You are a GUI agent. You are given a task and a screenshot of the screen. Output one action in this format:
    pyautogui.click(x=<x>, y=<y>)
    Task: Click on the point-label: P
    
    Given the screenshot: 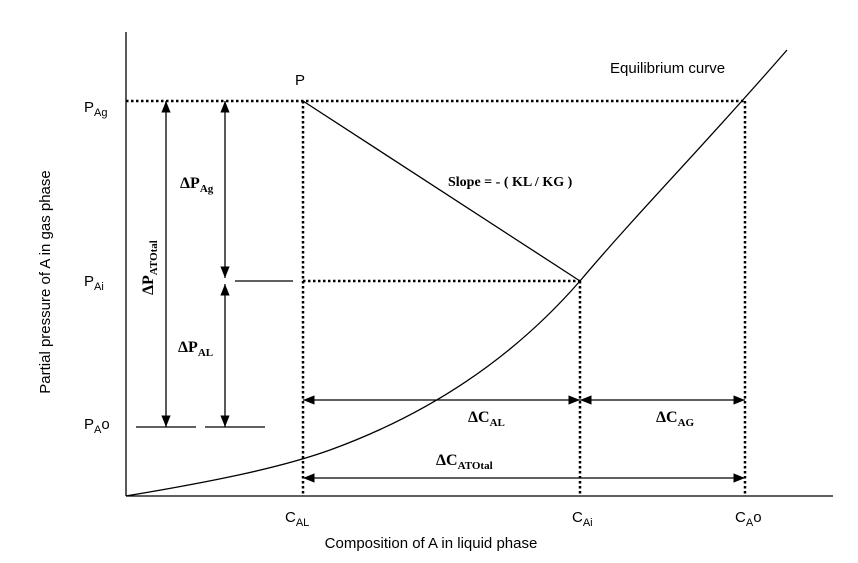 What is the action you would take?
    pyautogui.click(x=300, y=80)
    